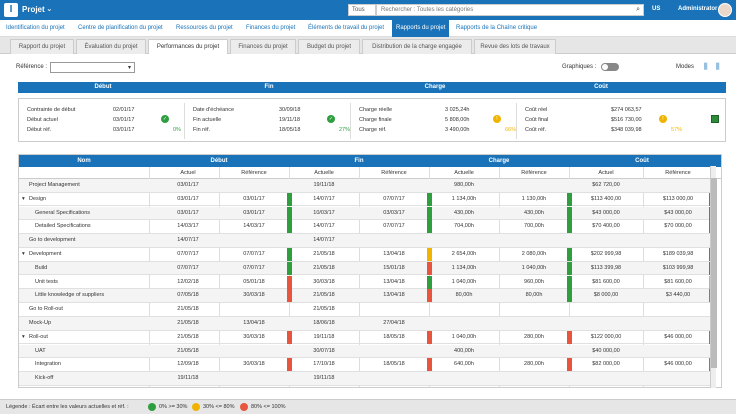 The width and height of the screenshot is (736, 414). Describe the element at coordinates (52, 240) in the screenshot. I see `row-name: Go to development` at that location.